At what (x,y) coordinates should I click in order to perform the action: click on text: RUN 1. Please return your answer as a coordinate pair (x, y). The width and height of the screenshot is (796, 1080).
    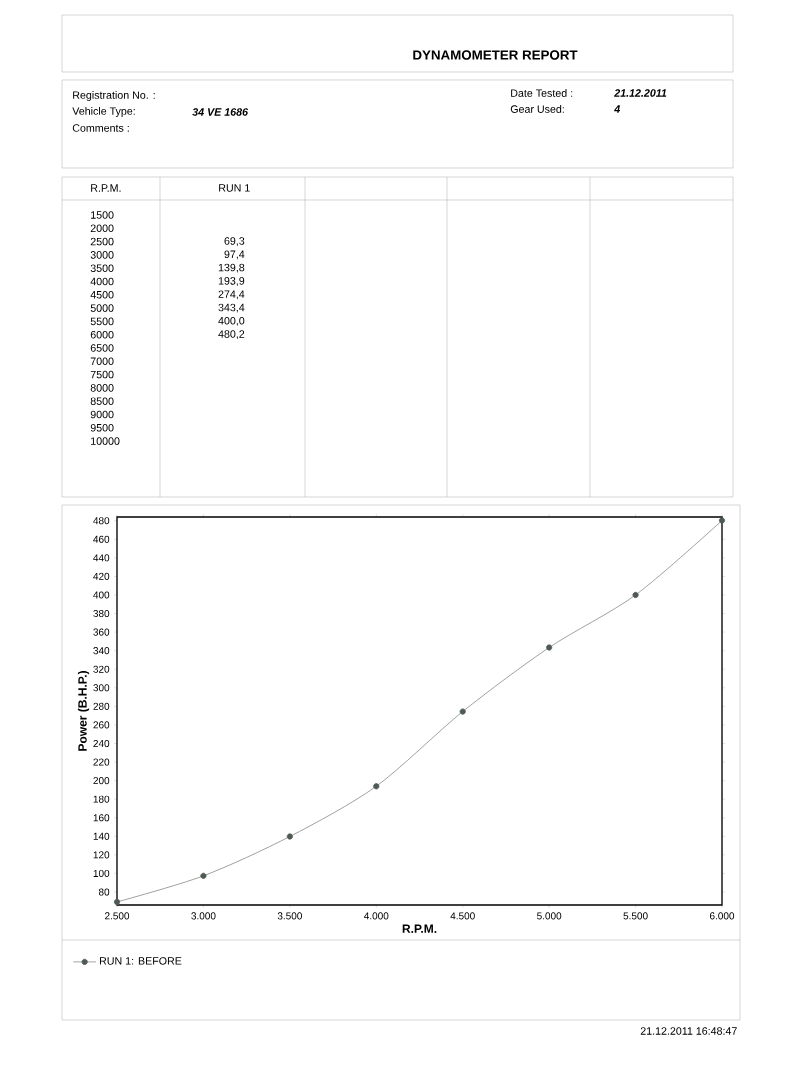
    Looking at the image, I should click on (234, 188).